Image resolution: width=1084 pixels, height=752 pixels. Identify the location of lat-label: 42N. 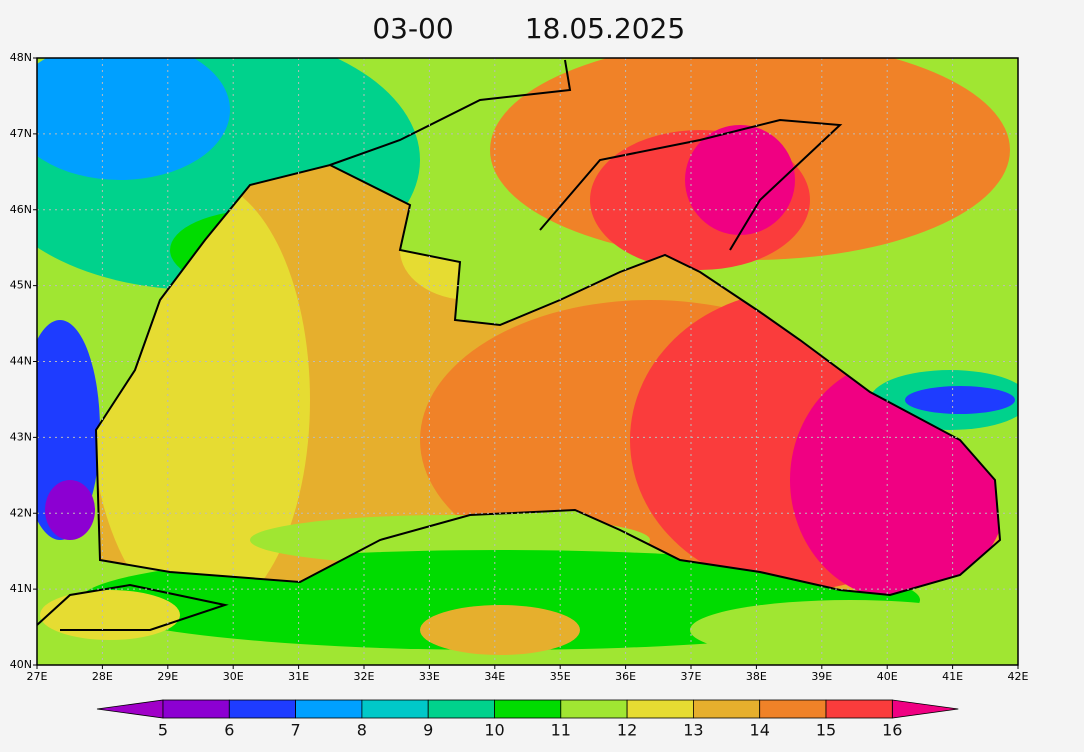
(21, 512).